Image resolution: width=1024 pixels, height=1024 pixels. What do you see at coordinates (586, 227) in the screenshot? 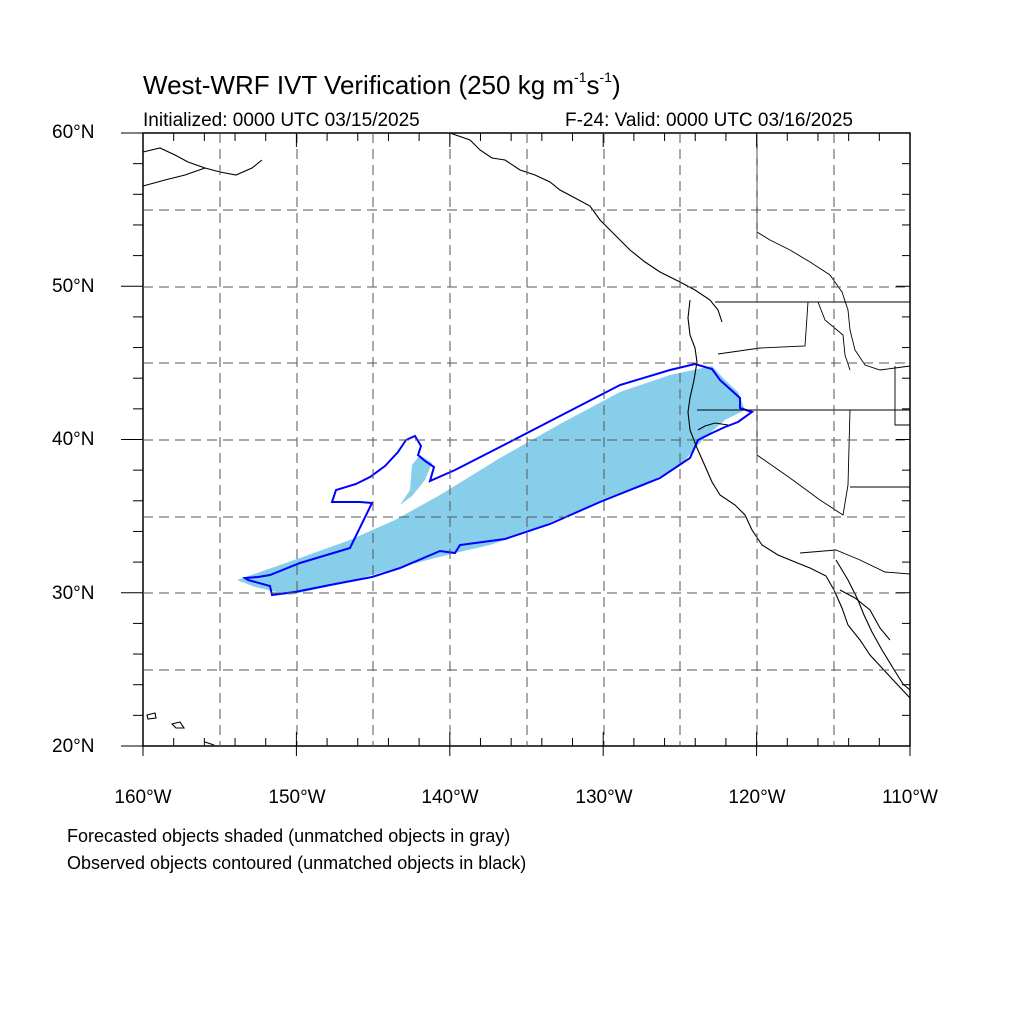
I see `alaska-coast` at bounding box center [586, 227].